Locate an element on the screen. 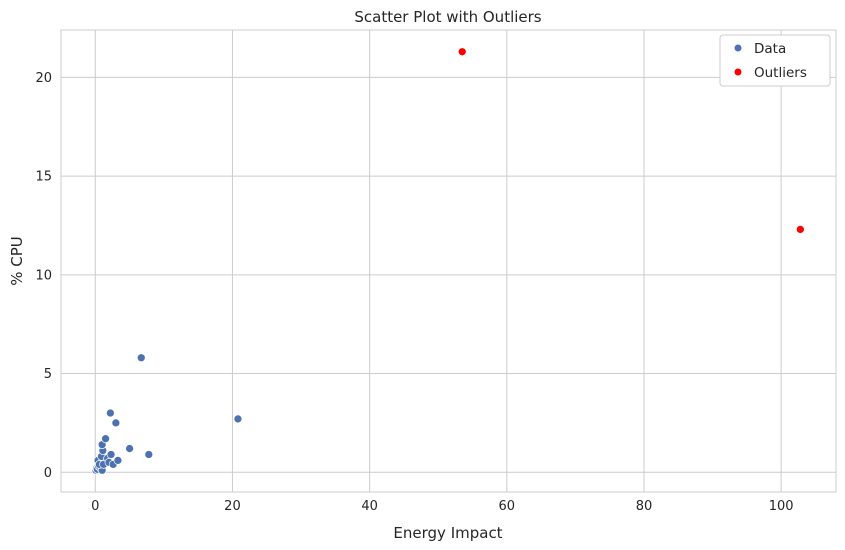 This screenshot has height=550, width=845. x-tick-label: 40 is located at coordinates (369, 506).